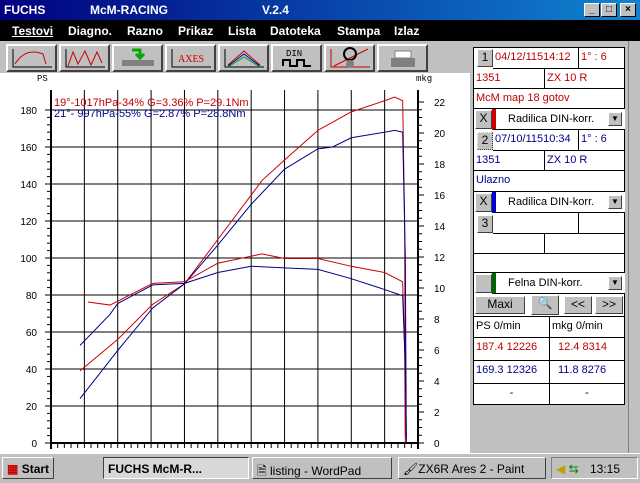 The image size is (640, 483). I want to click on print-button, so click(402, 58).